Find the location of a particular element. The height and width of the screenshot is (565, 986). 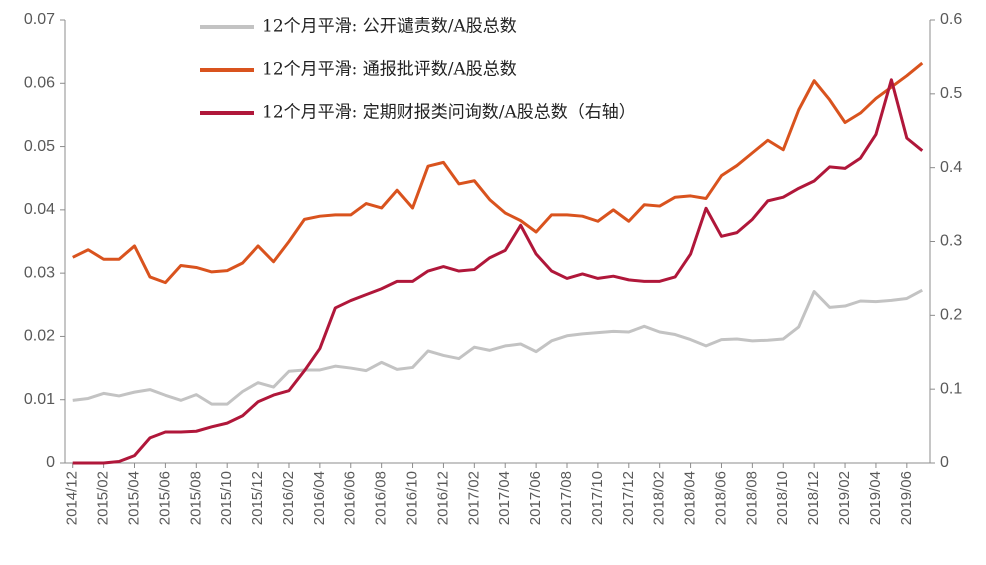

x-tick-label: 2019/06 is located at coordinates (906, 498).